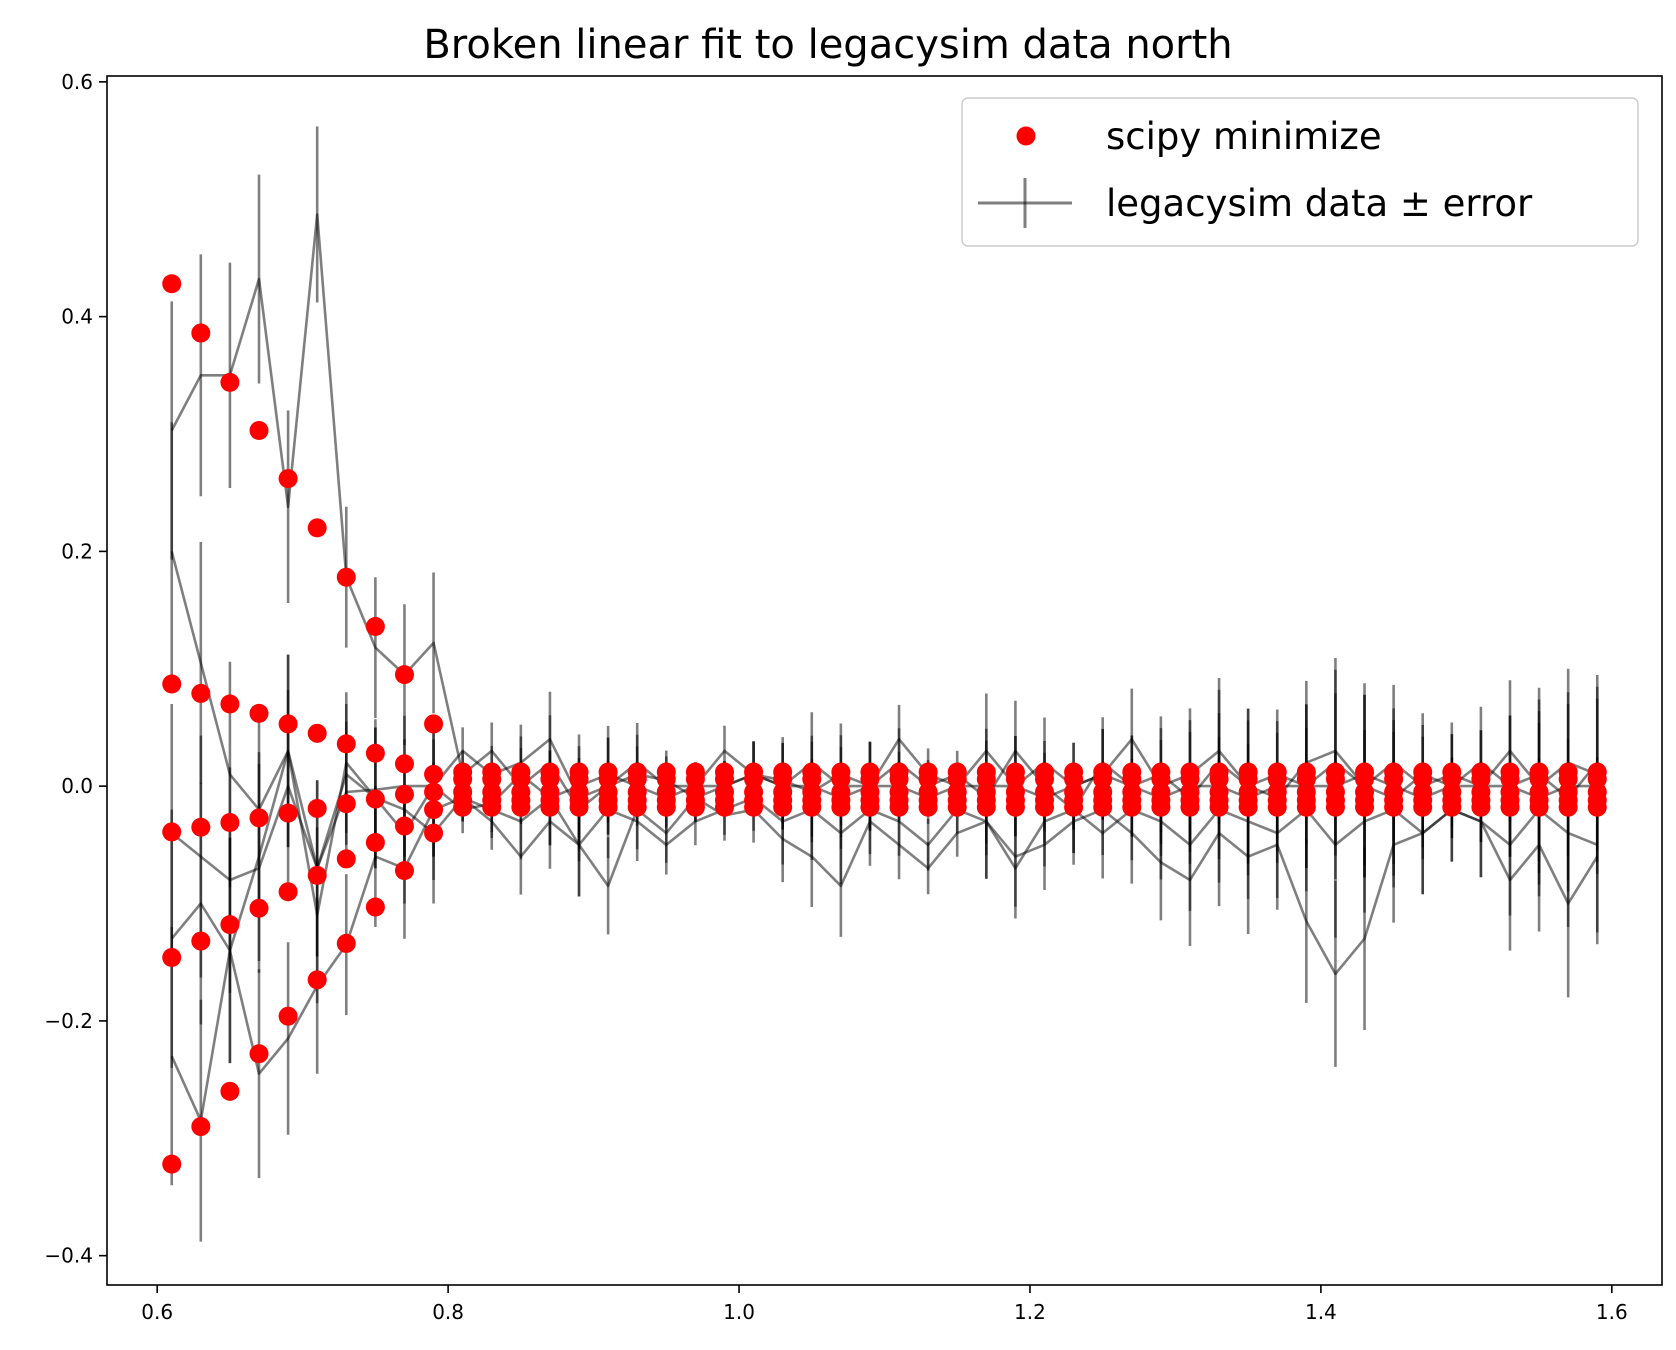 This screenshot has width=1676, height=1350. I want to click on legend-box, so click(1300, 172).